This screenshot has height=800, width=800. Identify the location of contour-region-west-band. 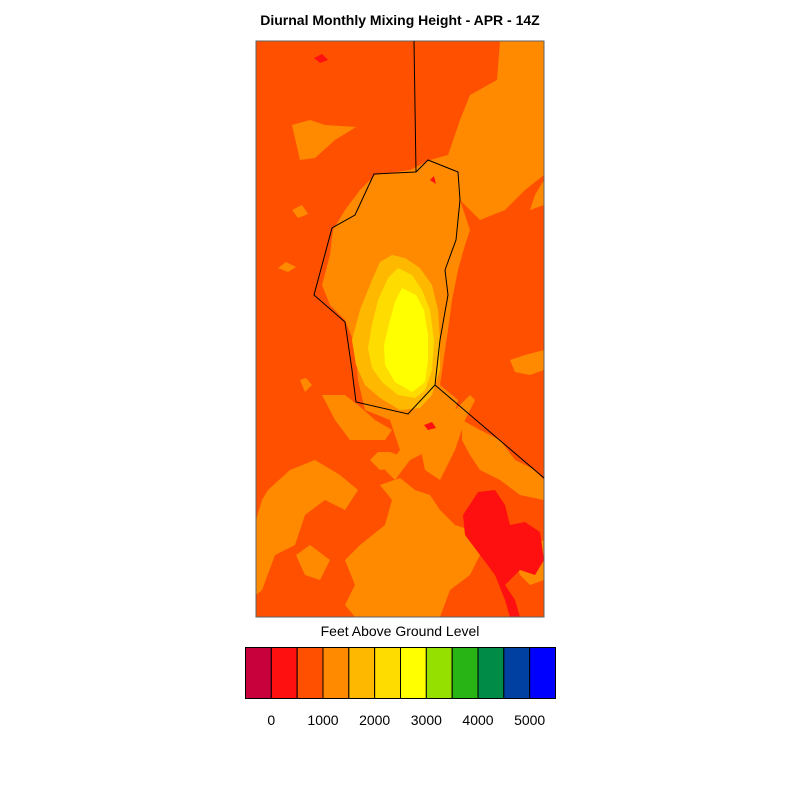
(357, 417).